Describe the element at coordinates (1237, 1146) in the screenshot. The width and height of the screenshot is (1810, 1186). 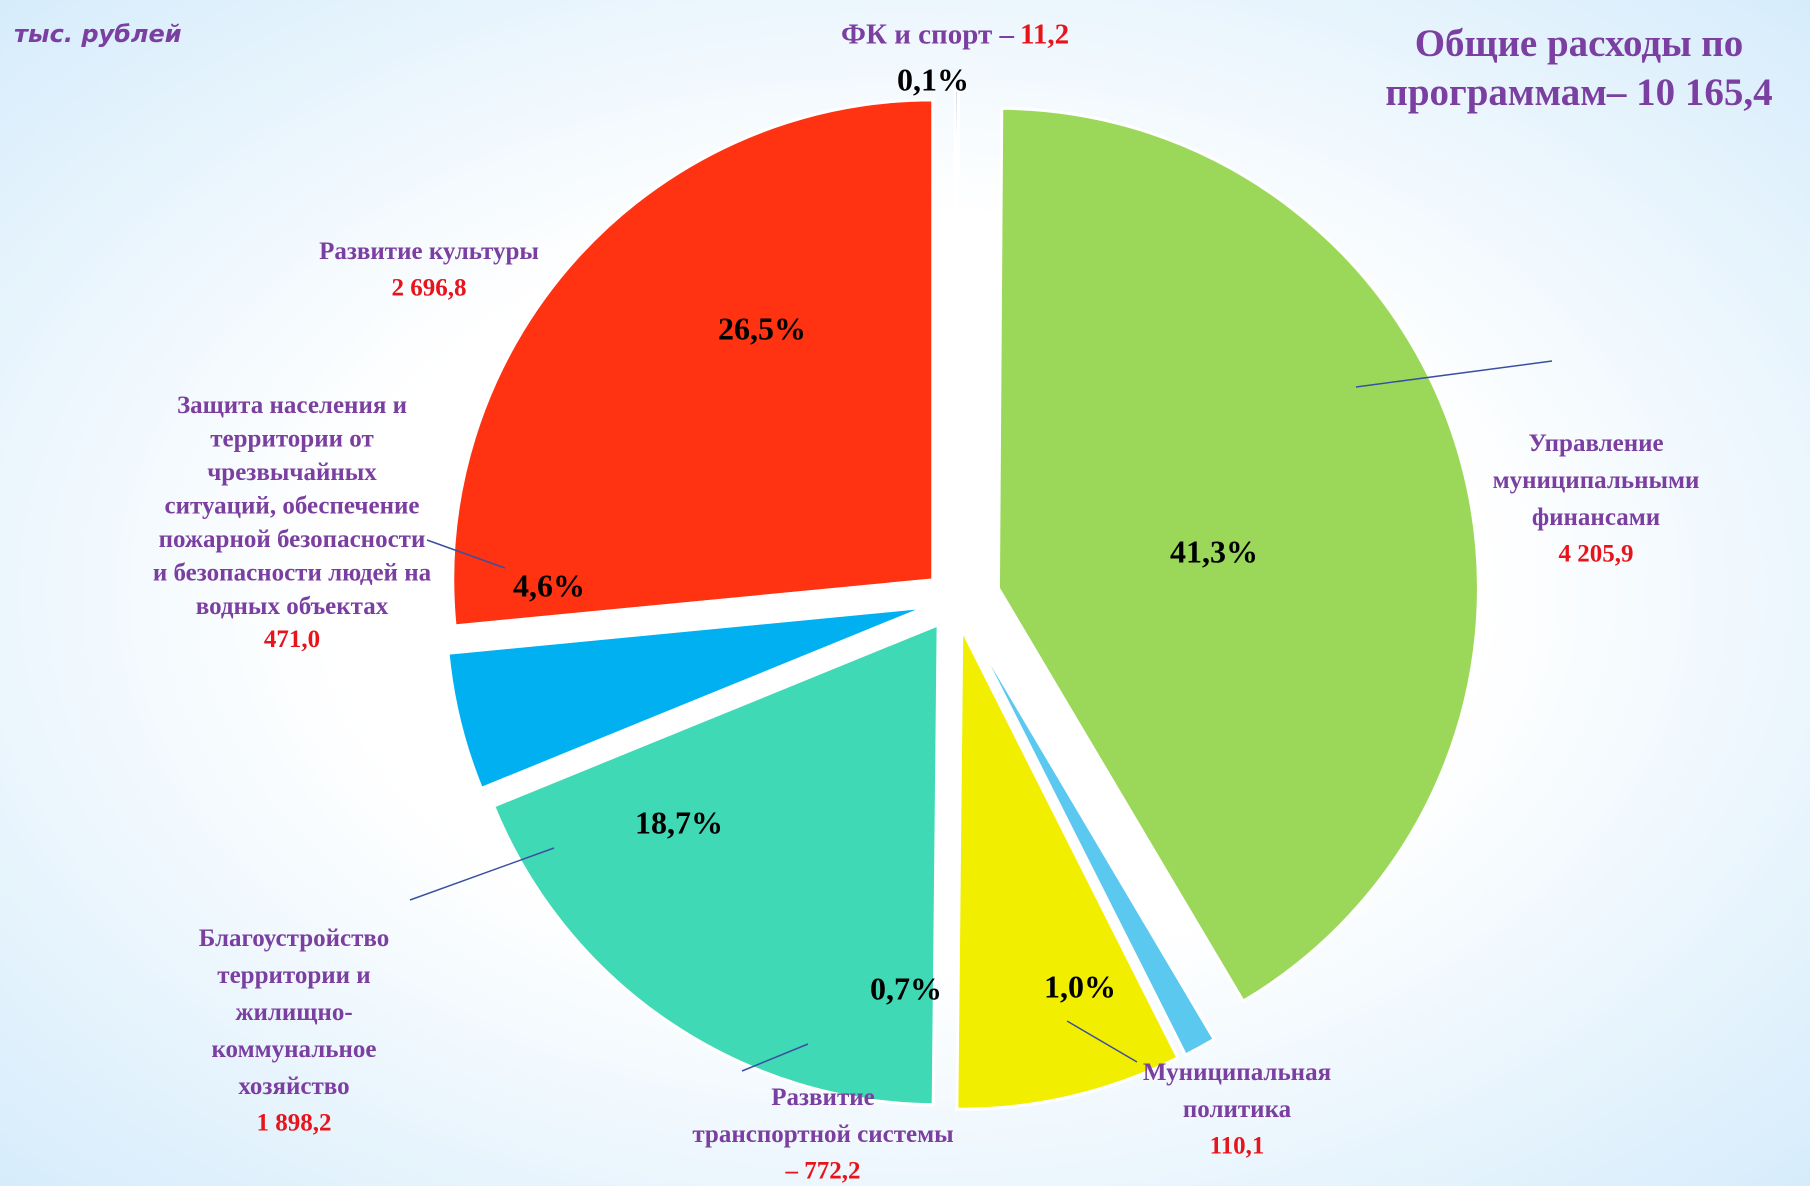
I see `value-label: 110,1` at that location.